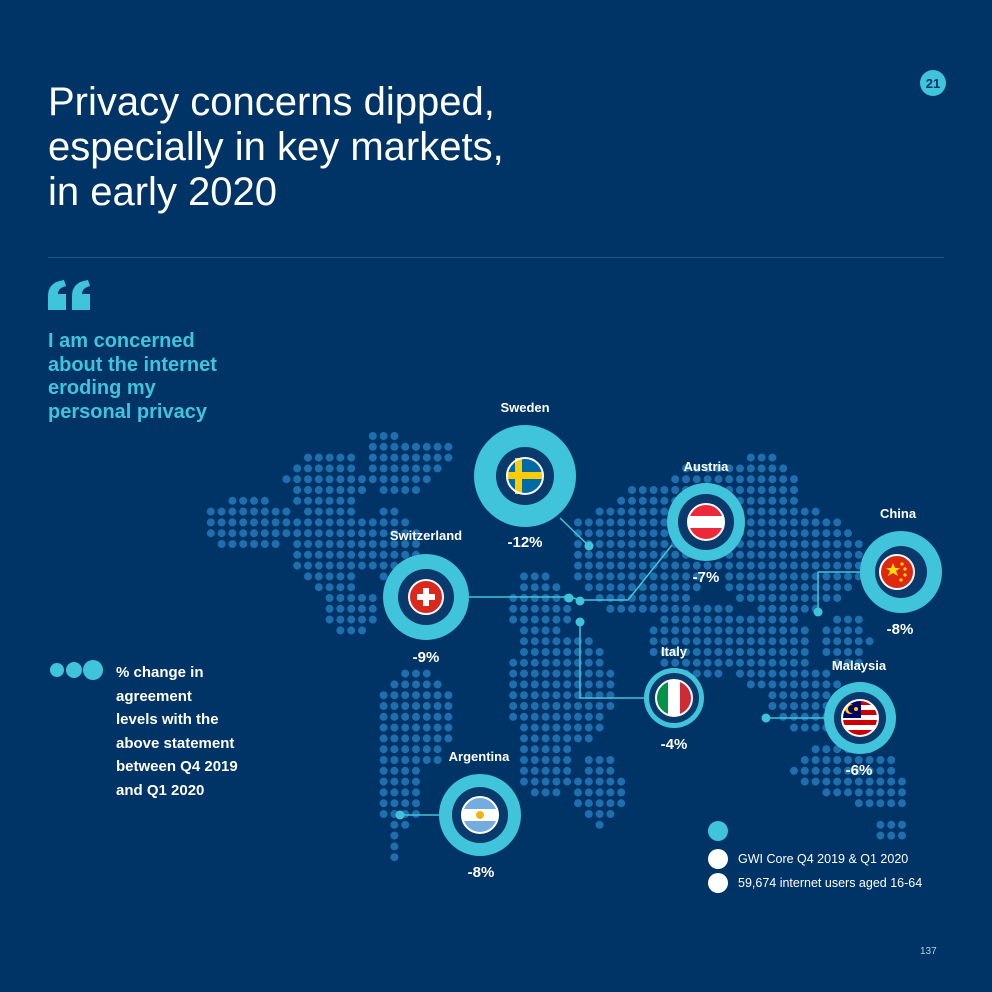  What do you see at coordinates (859, 770) in the screenshot?
I see `country-value-malaysia: -6%` at bounding box center [859, 770].